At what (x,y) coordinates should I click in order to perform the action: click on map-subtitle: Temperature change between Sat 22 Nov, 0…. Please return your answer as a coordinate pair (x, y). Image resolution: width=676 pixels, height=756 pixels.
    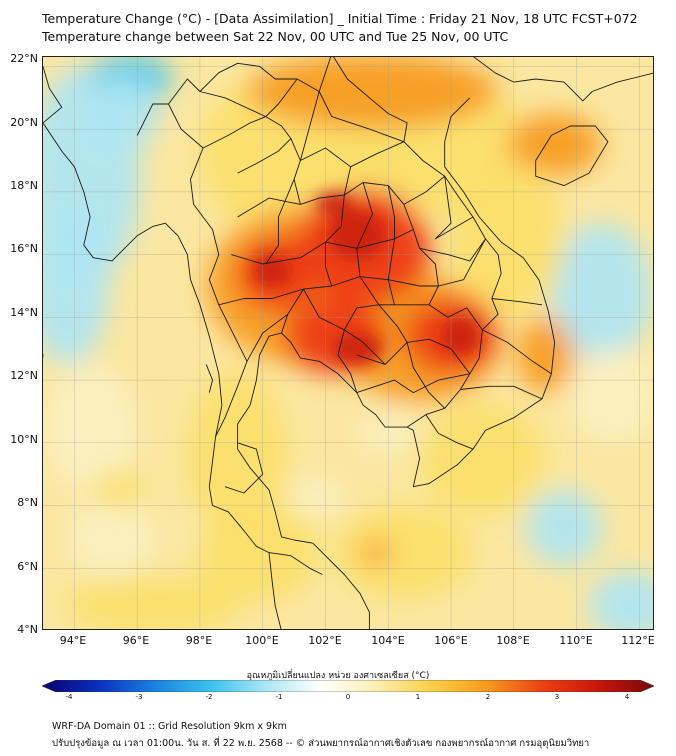
    Looking at the image, I should click on (275, 36).